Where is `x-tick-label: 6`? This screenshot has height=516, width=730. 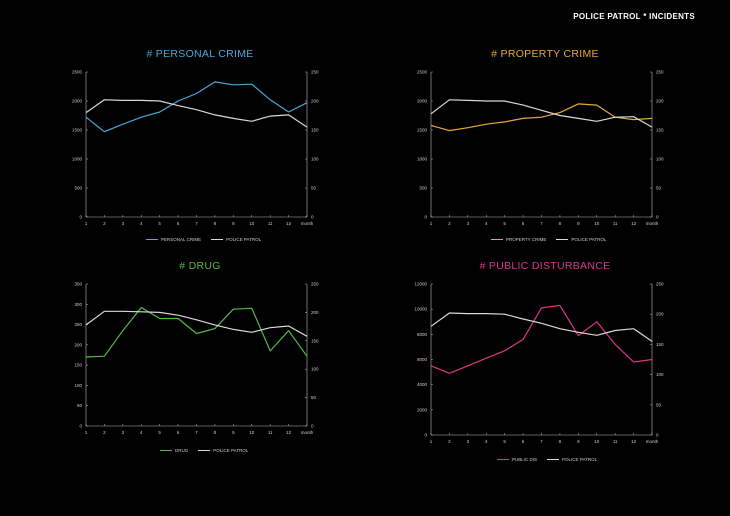
x-tick-label: 6 is located at coordinates (178, 223).